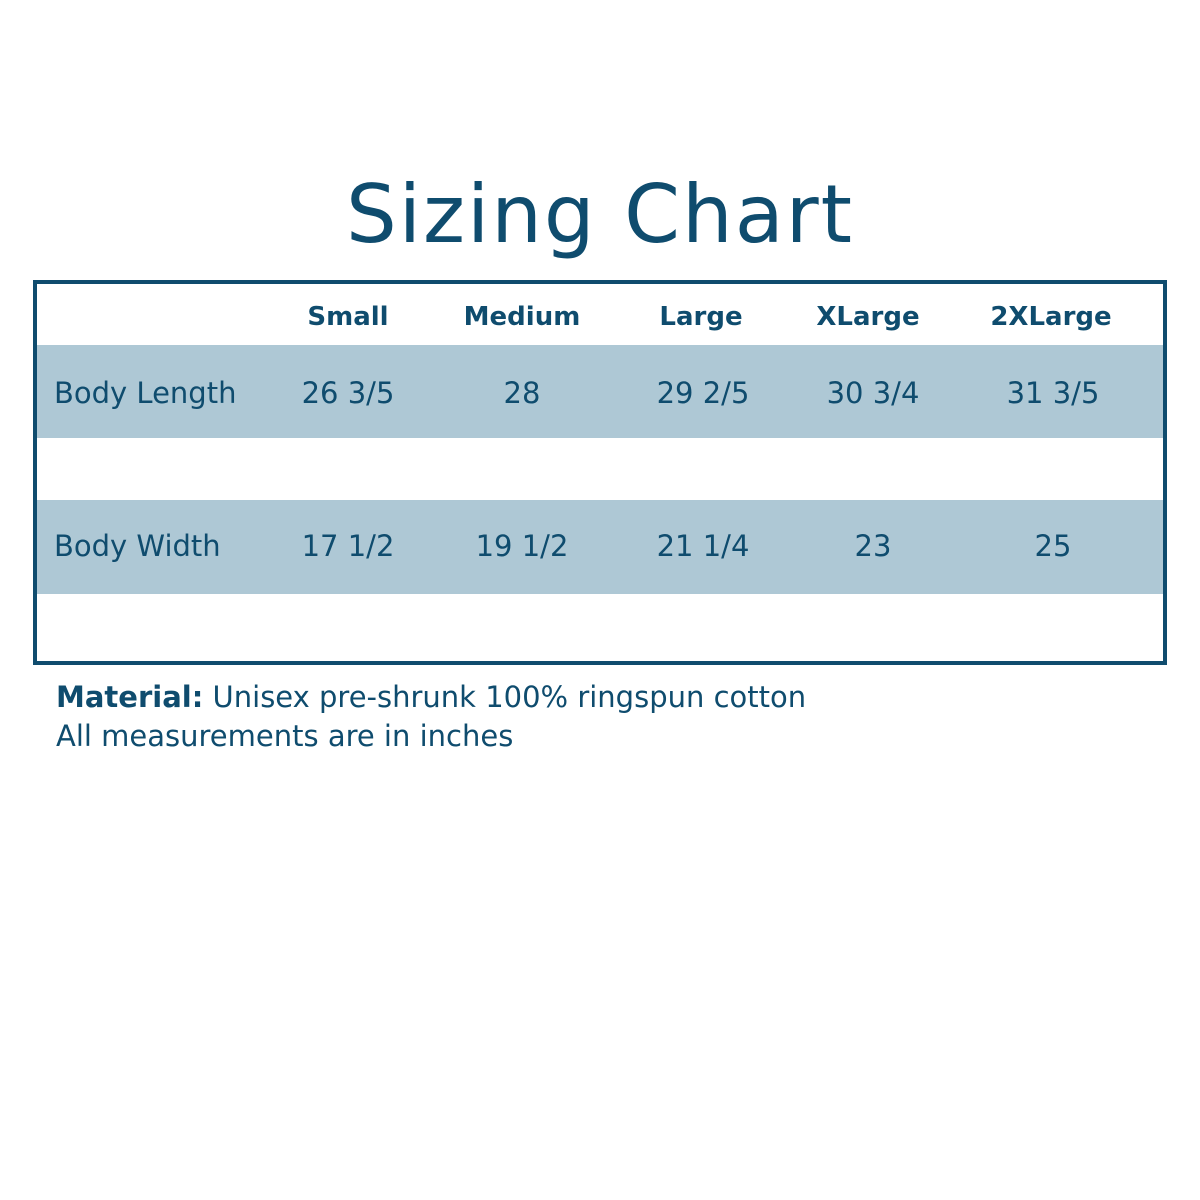  I want to click on column-header-small: Small, so click(348, 317).